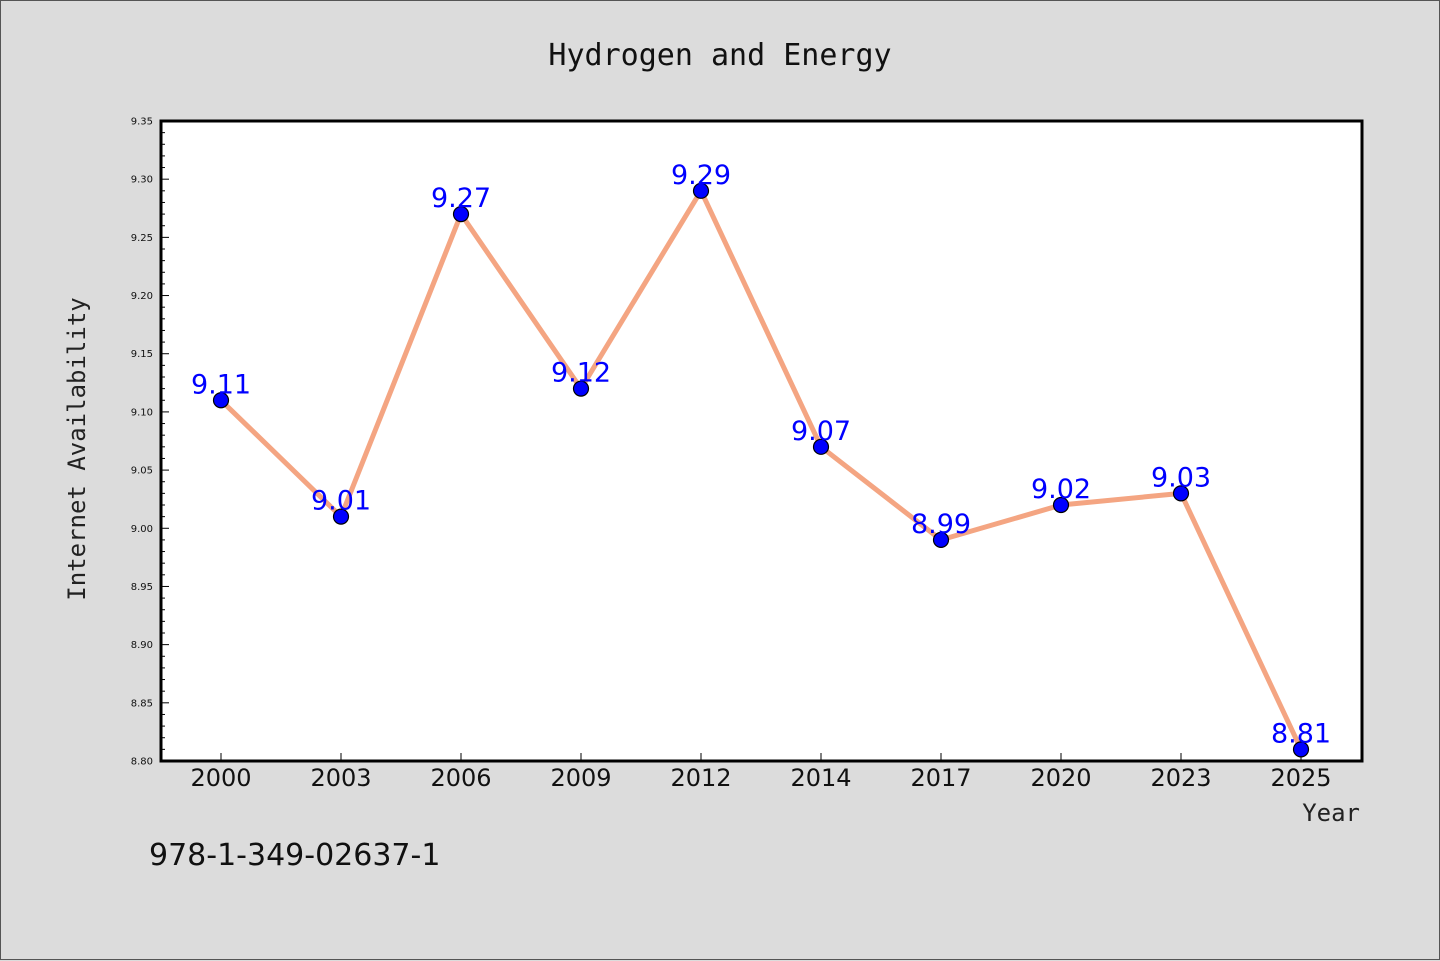 This screenshot has width=1440, height=961. Describe the element at coordinates (940, 778) in the screenshot. I see `x-tick-label: 2017` at that location.